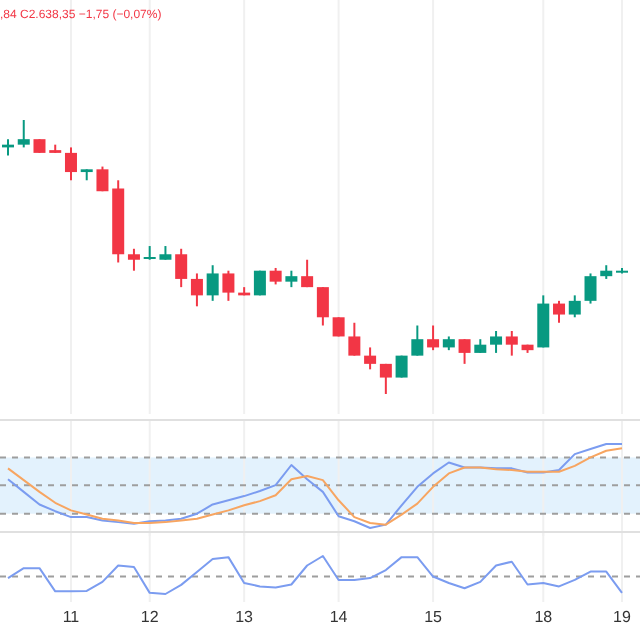 The height and width of the screenshot is (640, 640). I want to click on x-tick-label: 12, so click(150, 617).